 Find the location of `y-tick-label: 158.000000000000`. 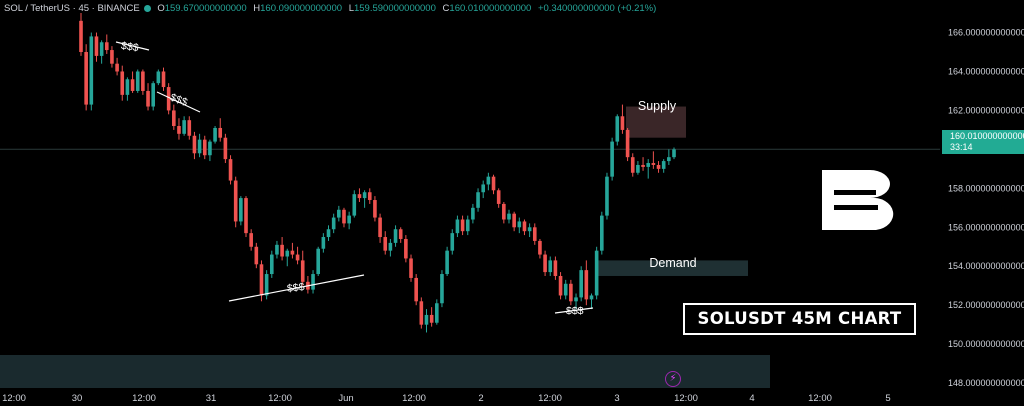

y-tick-label: 158.000000000000 is located at coordinates (986, 188).